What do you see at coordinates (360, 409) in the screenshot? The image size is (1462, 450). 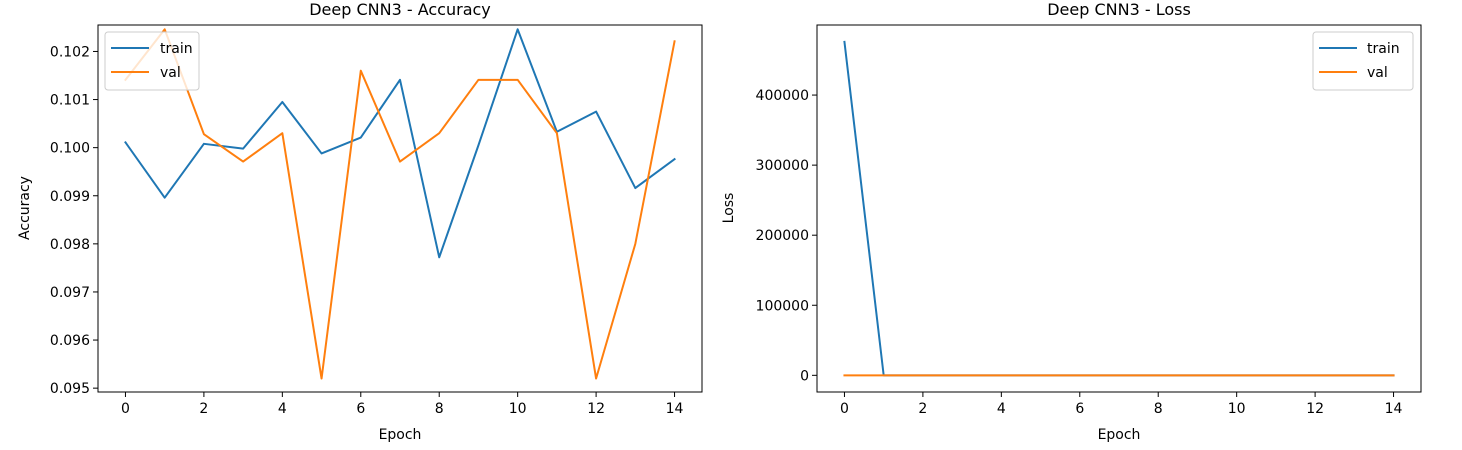 I see `accuracy-x-tick-label: 6` at bounding box center [360, 409].